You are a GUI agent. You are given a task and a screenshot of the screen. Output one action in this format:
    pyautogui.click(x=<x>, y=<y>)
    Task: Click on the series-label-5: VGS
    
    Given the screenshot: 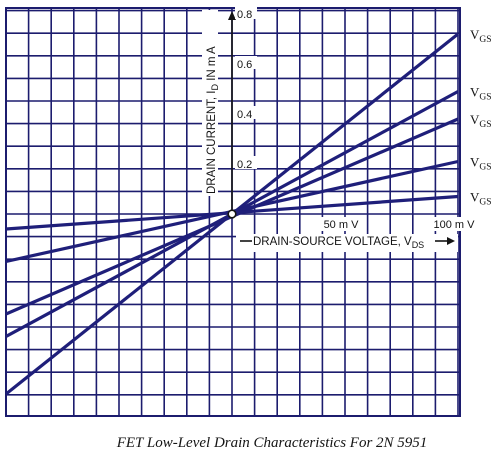 What is the action you would take?
    pyautogui.click(x=481, y=199)
    